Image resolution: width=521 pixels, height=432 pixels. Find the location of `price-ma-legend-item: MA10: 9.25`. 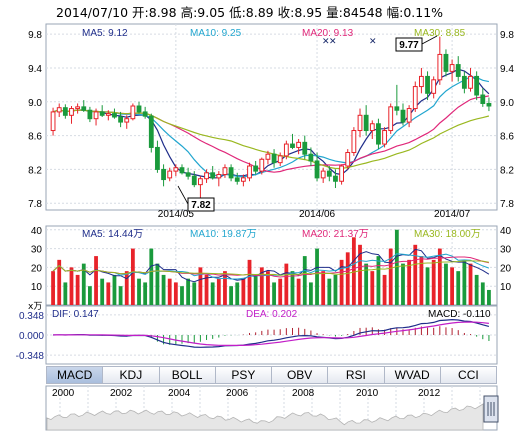

price-ma-legend-item: MA10: 9.25 is located at coordinates (216, 33).